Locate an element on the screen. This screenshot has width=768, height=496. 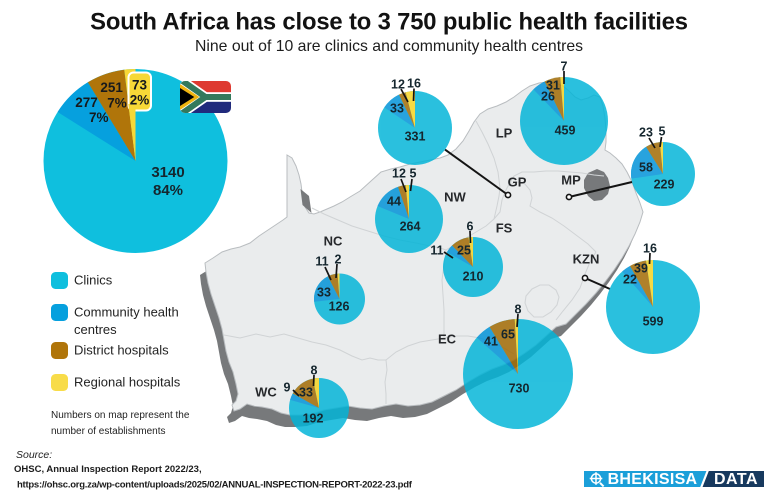
svg-text: 2 is located at coordinates (338, 260).